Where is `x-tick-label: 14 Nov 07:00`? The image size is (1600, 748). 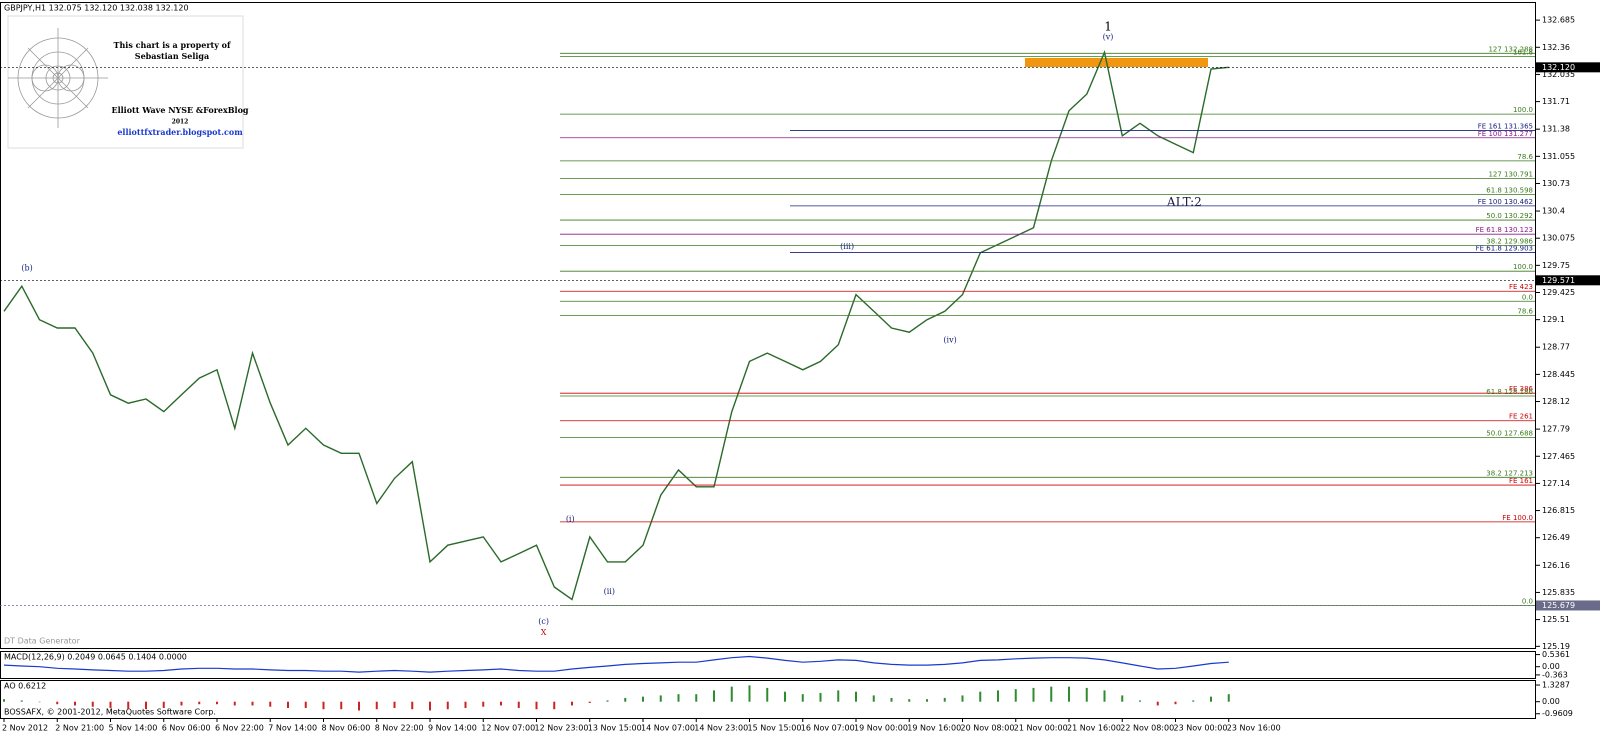 x-tick-label: 14 Nov 07:00 is located at coordinates (668, 728).